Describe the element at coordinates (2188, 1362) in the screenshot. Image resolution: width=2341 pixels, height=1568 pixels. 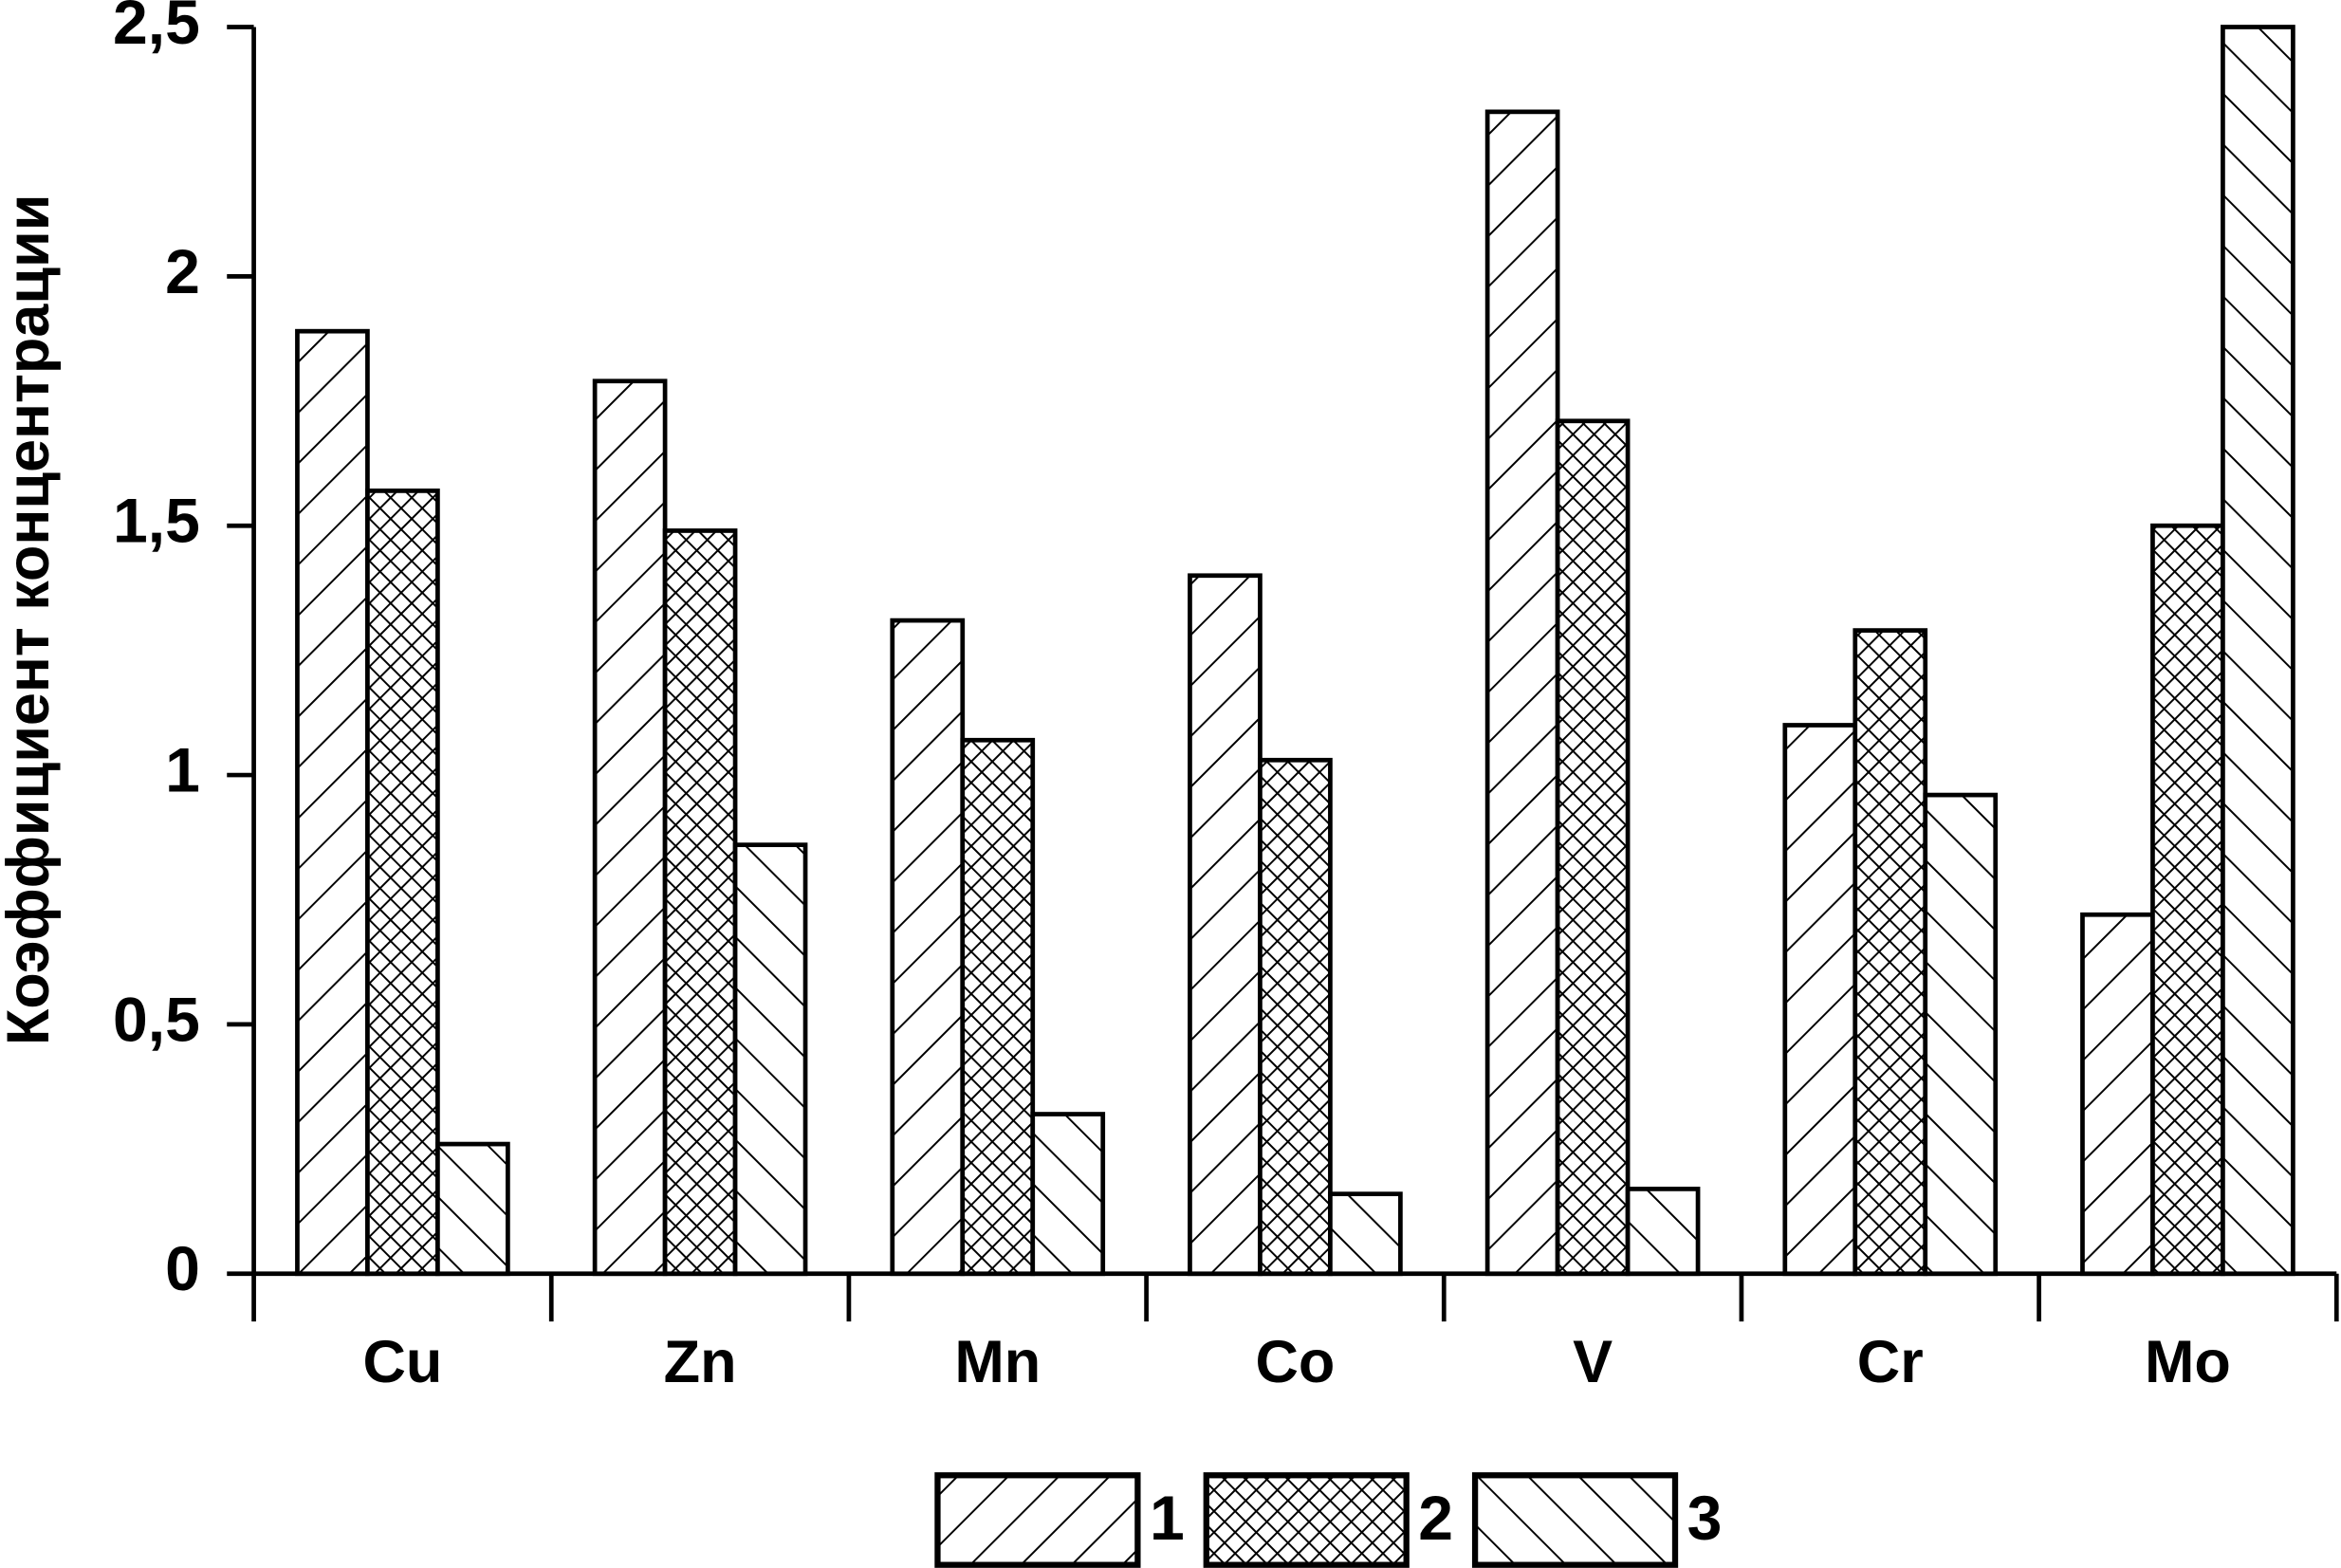
I see `x-tick-label: Mo` at that location.